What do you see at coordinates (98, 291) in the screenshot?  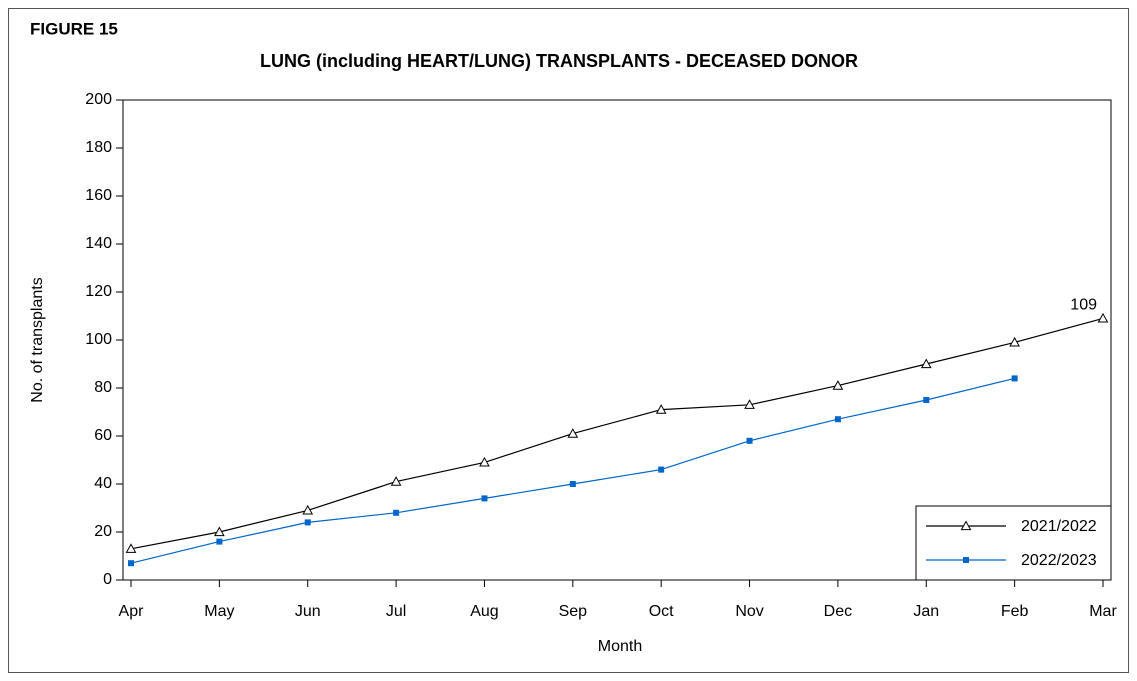 I see `y-tick-label: 120` at bounding box center [98, 291].